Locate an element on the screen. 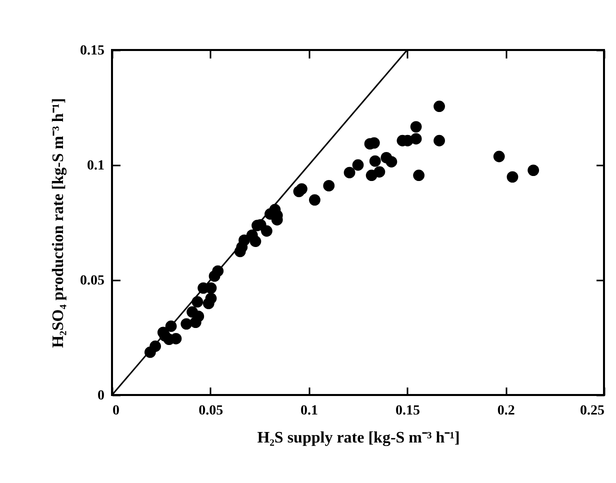  x-axis-title: H₂S supply rate [kg-S m⁻³ h⁻¹] is located at coordinates (358, 438).